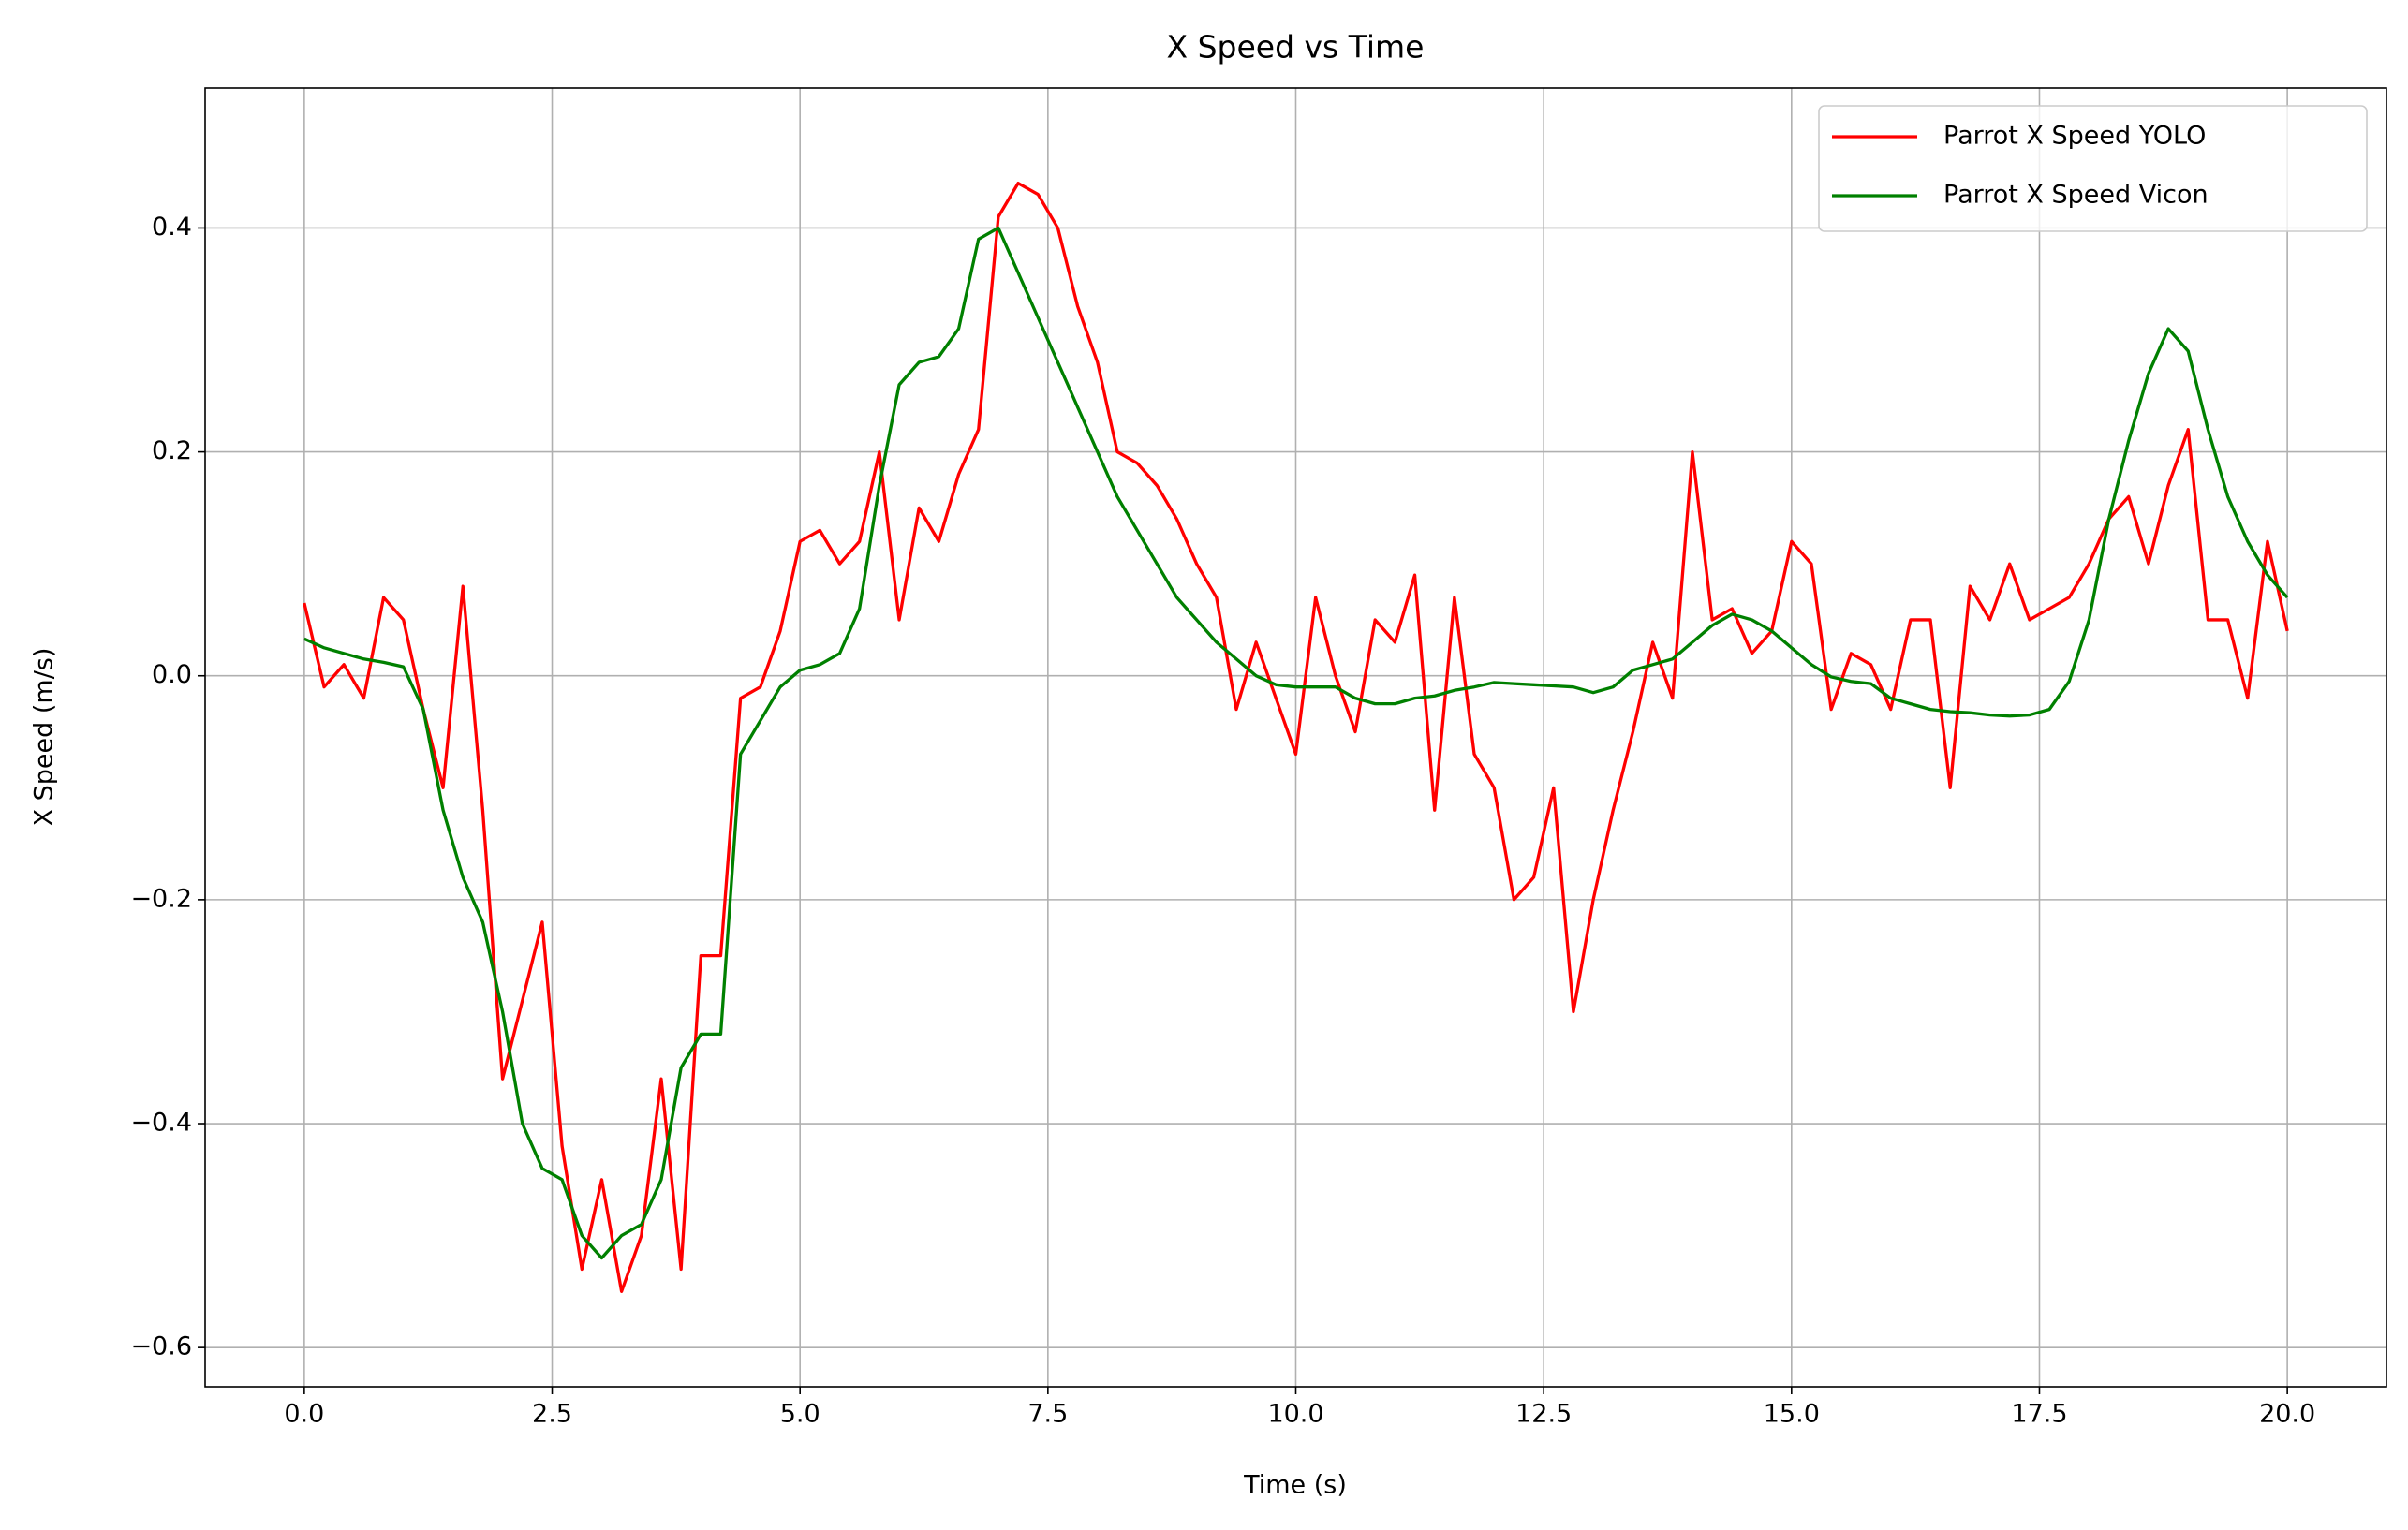 The image size is (2408, 1530). I want to click on x-tick-label: 2.5, so click(552, 1414).